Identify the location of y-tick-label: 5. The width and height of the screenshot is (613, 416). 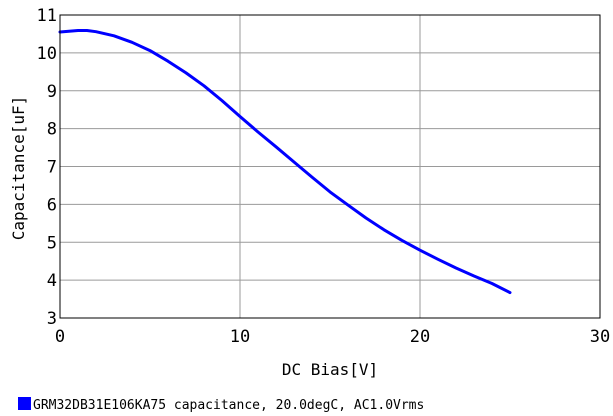
(52, 243).